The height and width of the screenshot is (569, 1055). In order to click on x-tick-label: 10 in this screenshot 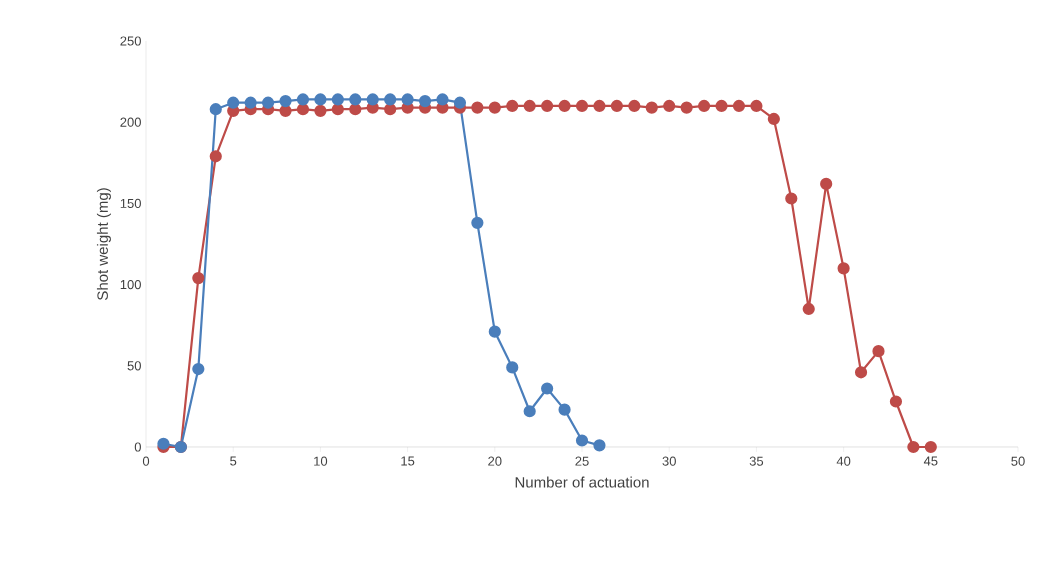, I will do `click(321, 461)`.